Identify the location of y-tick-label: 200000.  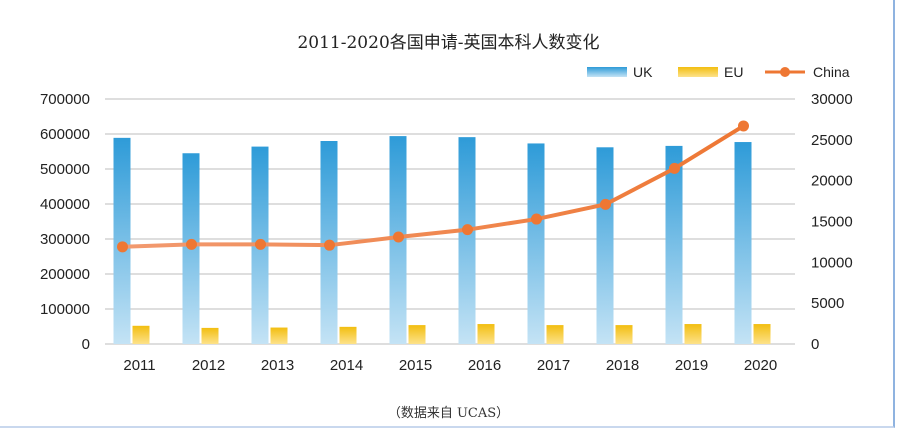
(65, 274).